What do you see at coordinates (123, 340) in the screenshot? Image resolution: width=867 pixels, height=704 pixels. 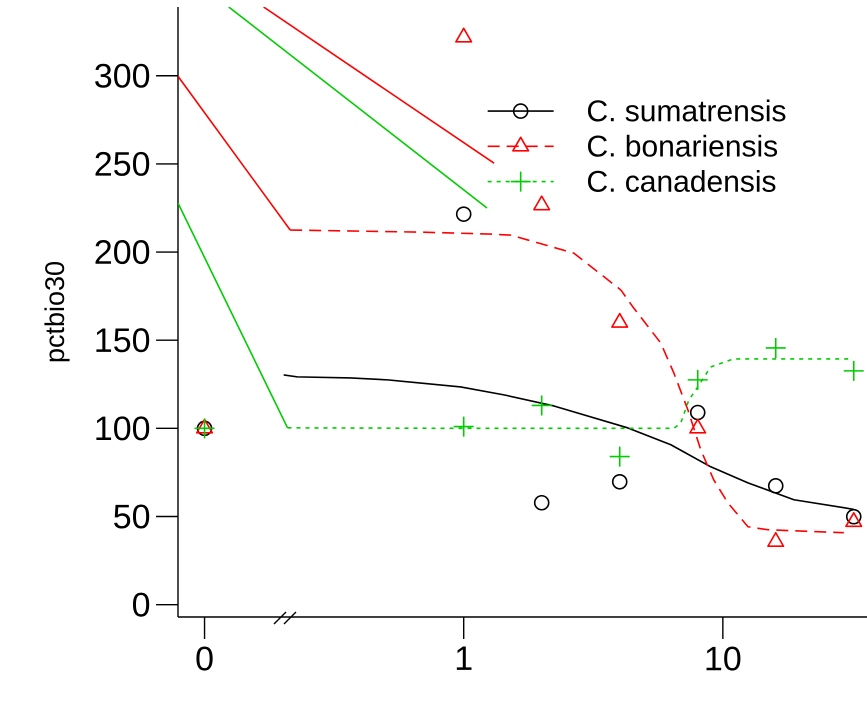 I see `y-tick-label: 150` at bounding box center [123, 340].